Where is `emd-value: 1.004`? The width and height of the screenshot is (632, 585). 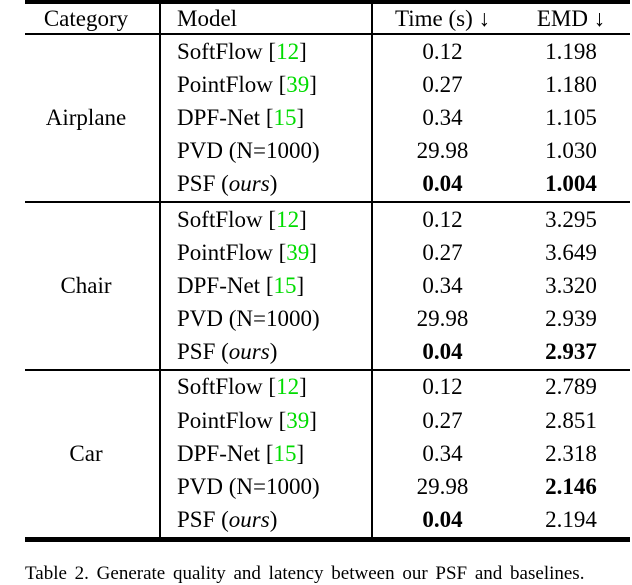 emd-value: 1.004 is located at coordinates (571, 184).